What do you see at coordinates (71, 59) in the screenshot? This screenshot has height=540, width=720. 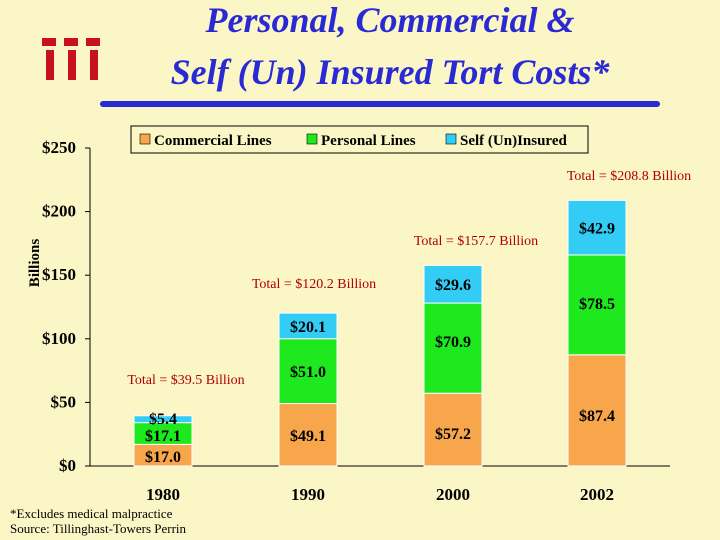 I see `iii-logo: iii` at bounding box center [71, 59].